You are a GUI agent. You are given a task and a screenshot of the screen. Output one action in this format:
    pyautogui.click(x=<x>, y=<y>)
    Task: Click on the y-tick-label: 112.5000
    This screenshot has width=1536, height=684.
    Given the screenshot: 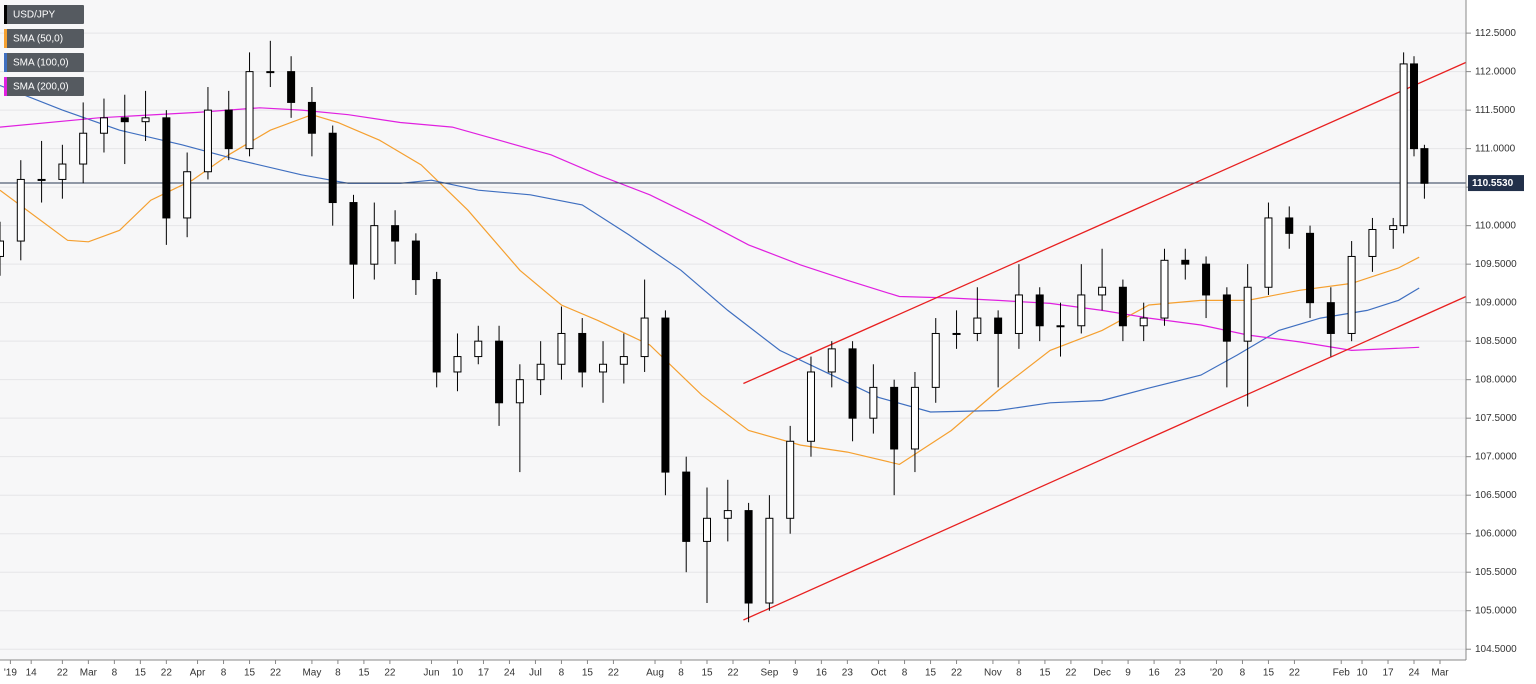 What is the action you would take?
    pyautogui.click(x=1495, y=33)
    